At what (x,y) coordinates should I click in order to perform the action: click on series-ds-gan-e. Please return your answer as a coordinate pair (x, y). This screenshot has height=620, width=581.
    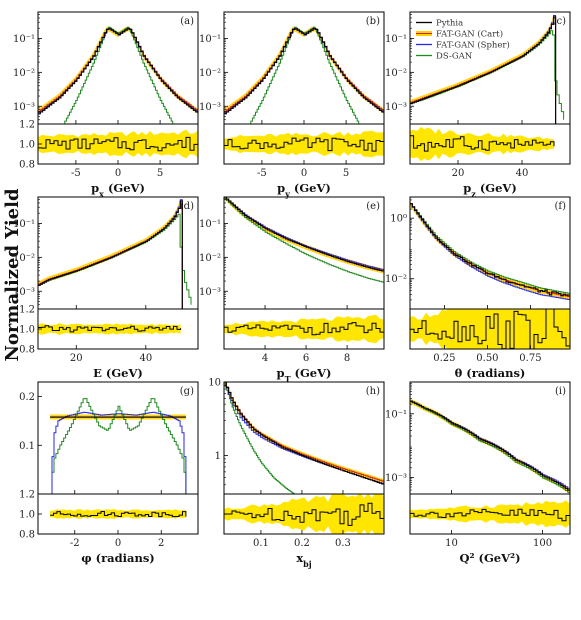
    Looking at the image, I should click on (304, 240).